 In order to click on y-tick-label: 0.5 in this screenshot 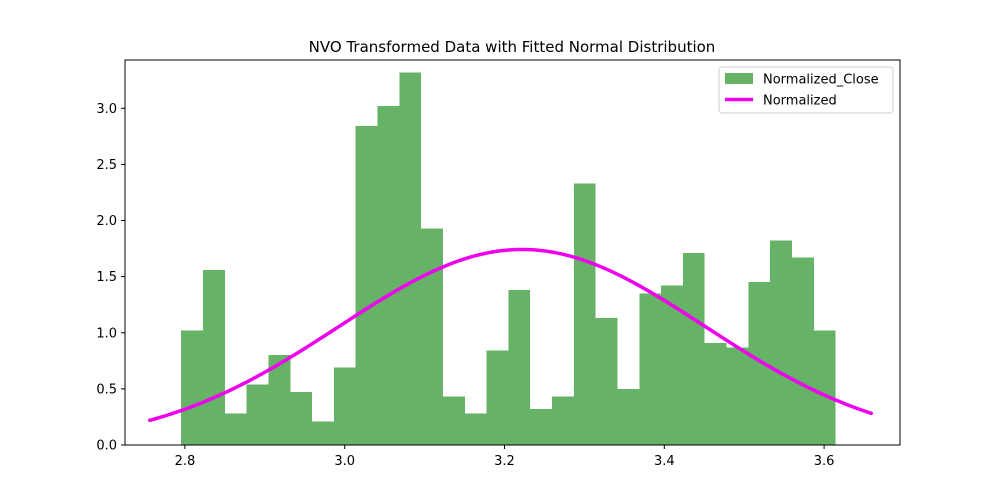, I will do `click(106, 389)`.